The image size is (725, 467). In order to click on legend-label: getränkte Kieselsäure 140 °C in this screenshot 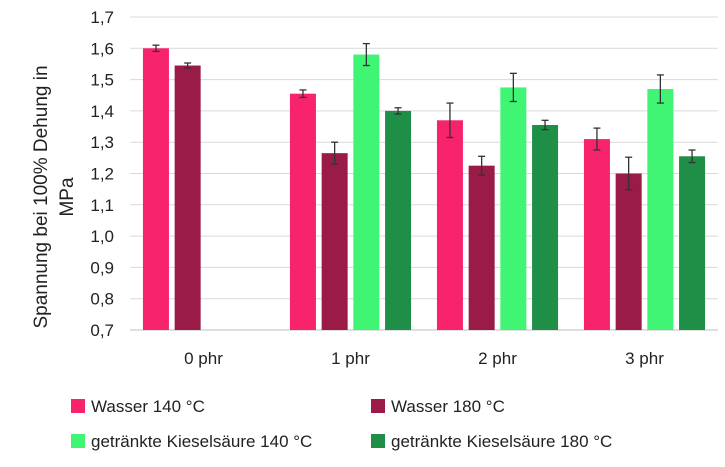, I will do `click(201, 441)`.